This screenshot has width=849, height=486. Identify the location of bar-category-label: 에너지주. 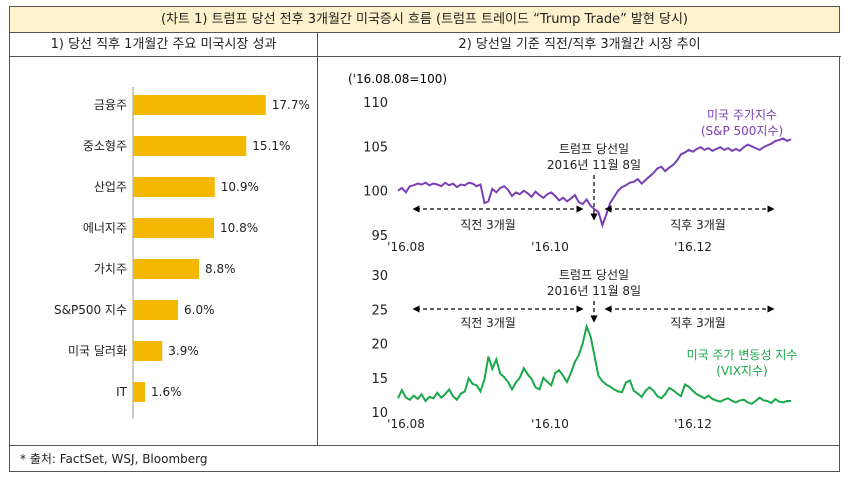
(105, 228).